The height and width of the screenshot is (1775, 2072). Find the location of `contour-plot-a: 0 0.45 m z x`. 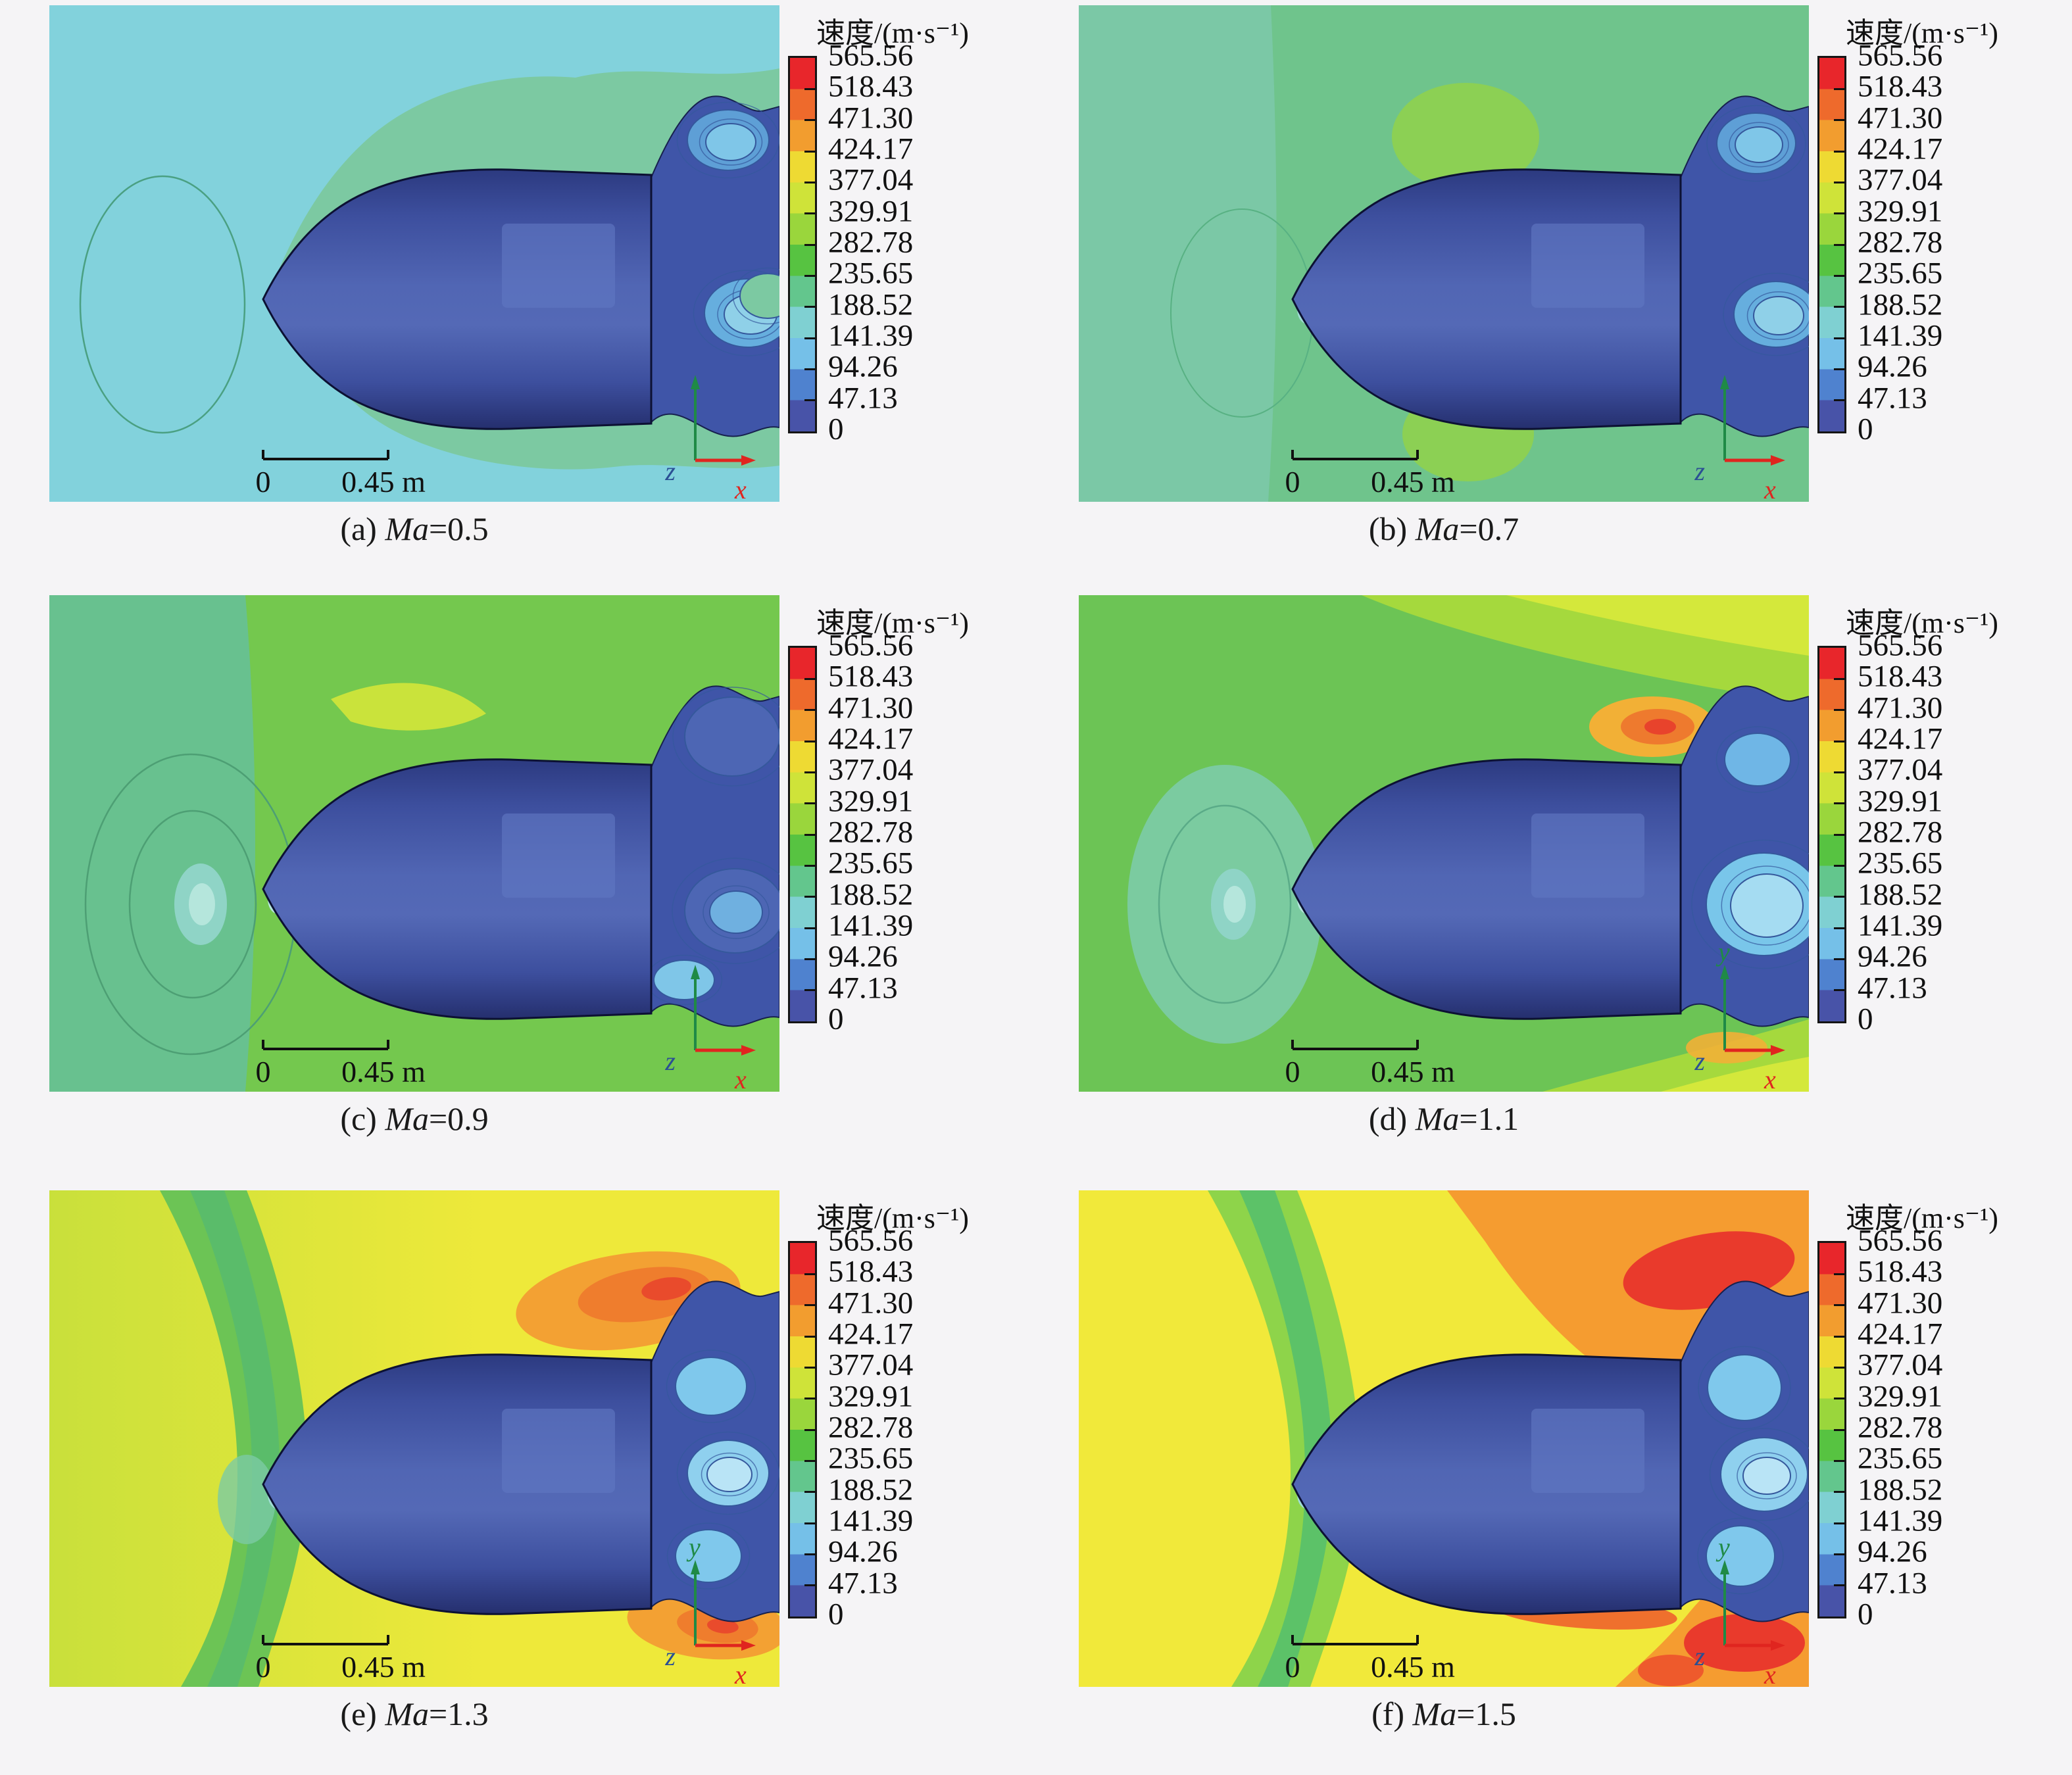

contour-plot-a: 0 0.45 m z x is located at coordinates (414, 254).